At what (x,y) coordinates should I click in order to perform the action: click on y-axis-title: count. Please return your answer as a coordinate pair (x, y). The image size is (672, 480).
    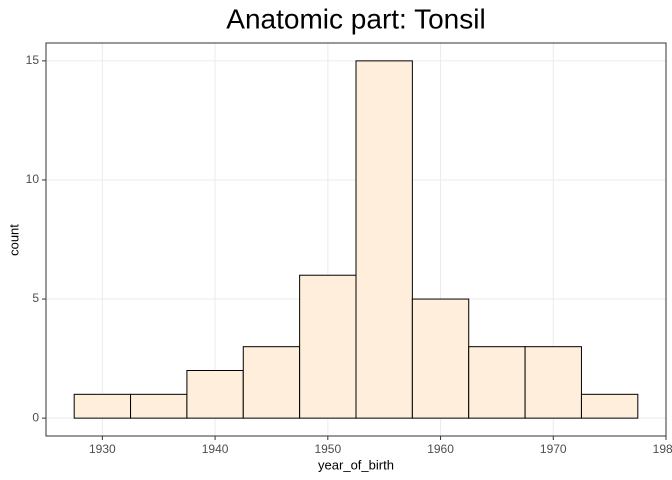
    Looking at the image, I should click on (13, 240).